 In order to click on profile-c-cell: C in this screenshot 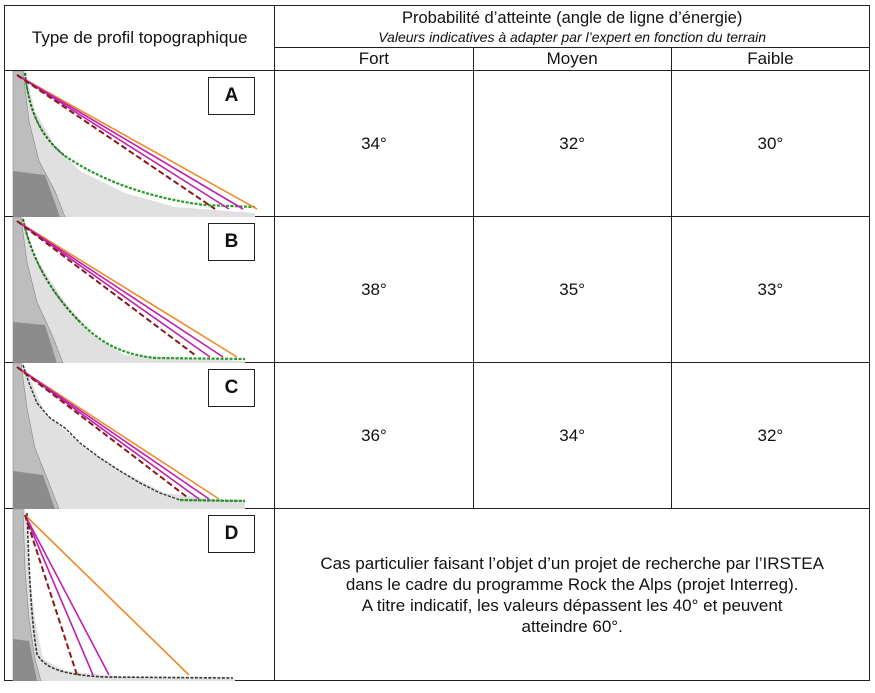, I will do `click(139, 435)`.